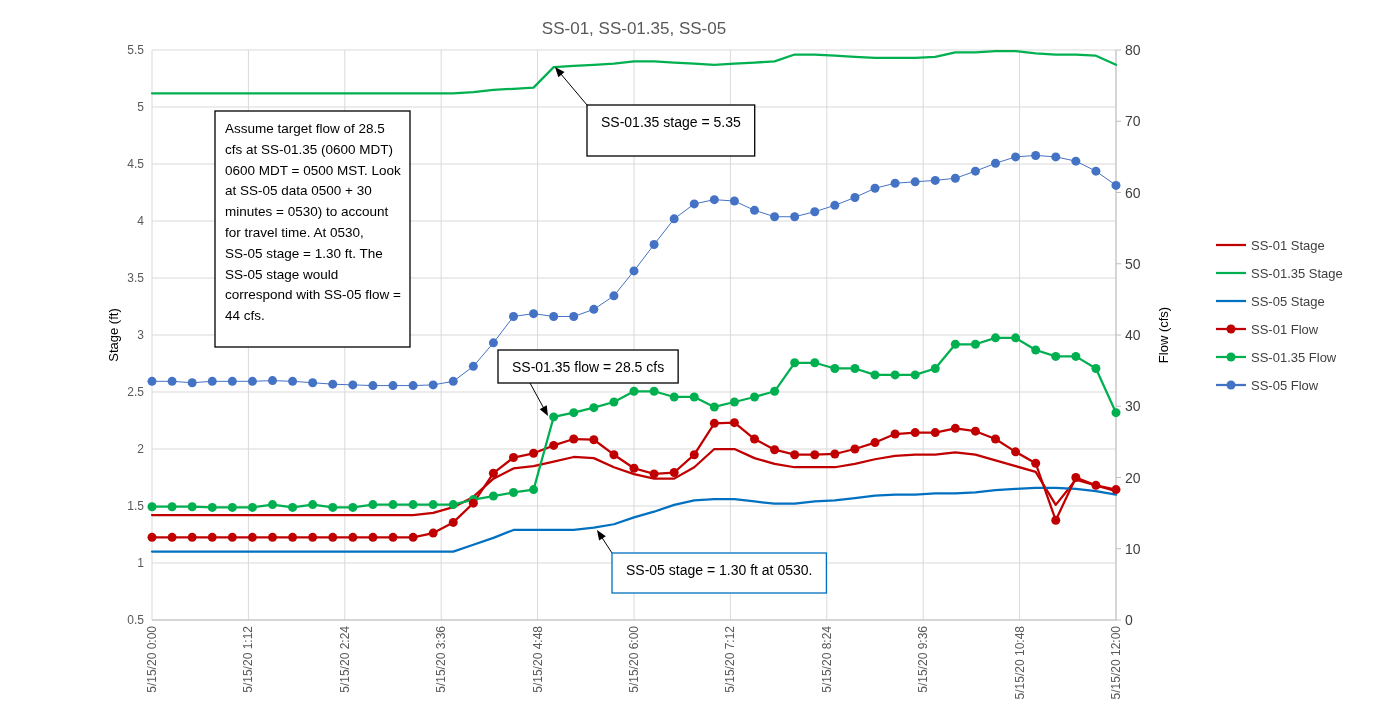 The height and width of the screenshot is (719, 1383). I want to click on y-tick-label: 4, so click(141, 221).